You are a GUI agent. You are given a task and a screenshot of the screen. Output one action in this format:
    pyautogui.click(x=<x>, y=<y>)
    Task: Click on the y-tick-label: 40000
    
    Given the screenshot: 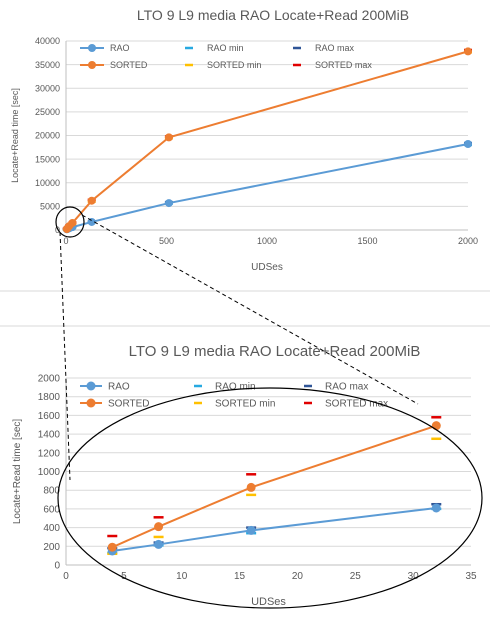 What is the action you would take?
    pyautogui.click(x=47, y=41)
    